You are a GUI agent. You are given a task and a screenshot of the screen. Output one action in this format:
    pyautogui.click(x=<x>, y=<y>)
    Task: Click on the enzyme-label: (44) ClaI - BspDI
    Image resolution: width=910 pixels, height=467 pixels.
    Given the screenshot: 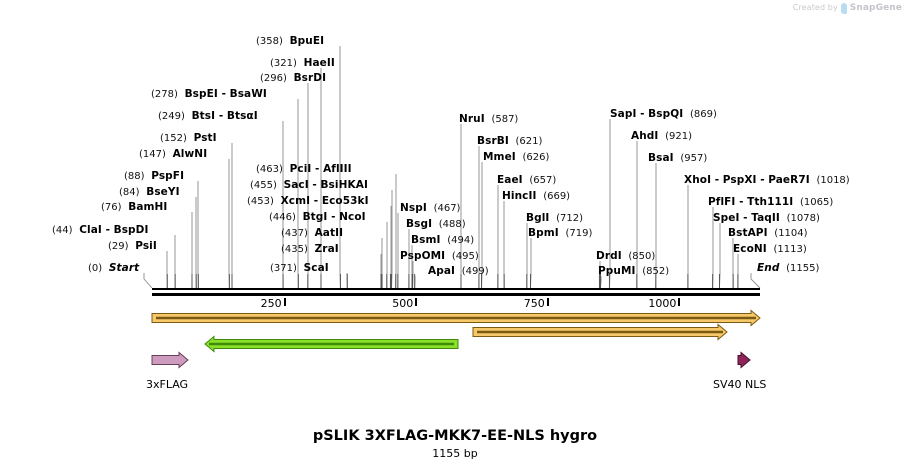 What is the action you would take?
    pyautogui.click(x=100, y=230)
    